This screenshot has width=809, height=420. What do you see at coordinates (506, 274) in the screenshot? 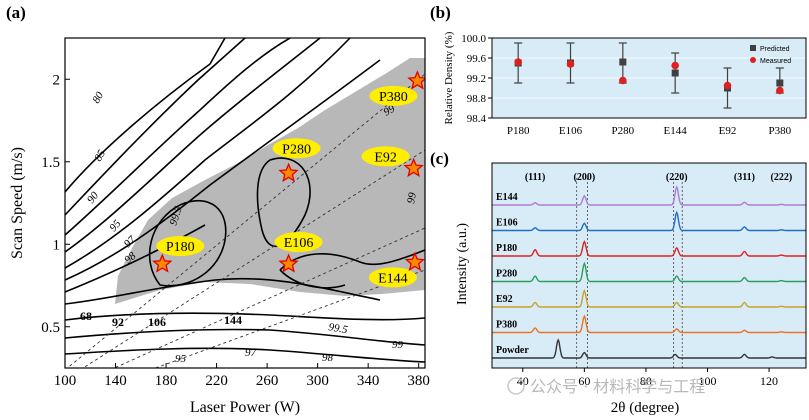
I see `trace-label: P280` at bounding box center [506, 274].